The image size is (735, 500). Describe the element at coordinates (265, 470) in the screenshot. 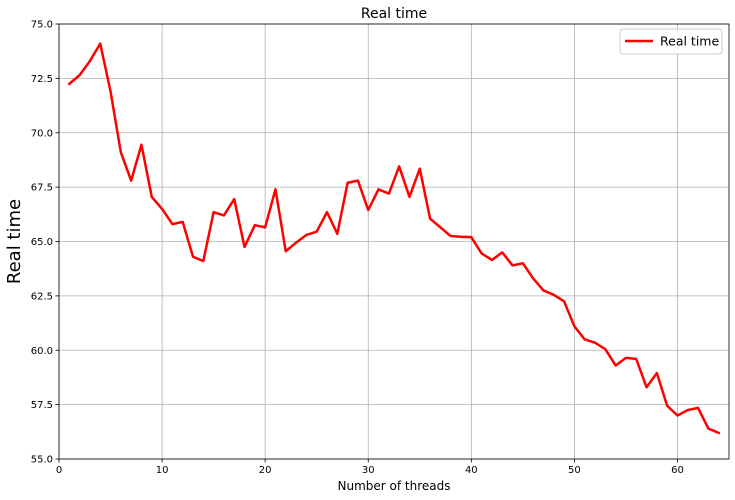

I see `x-tick-label: 20` at that location.